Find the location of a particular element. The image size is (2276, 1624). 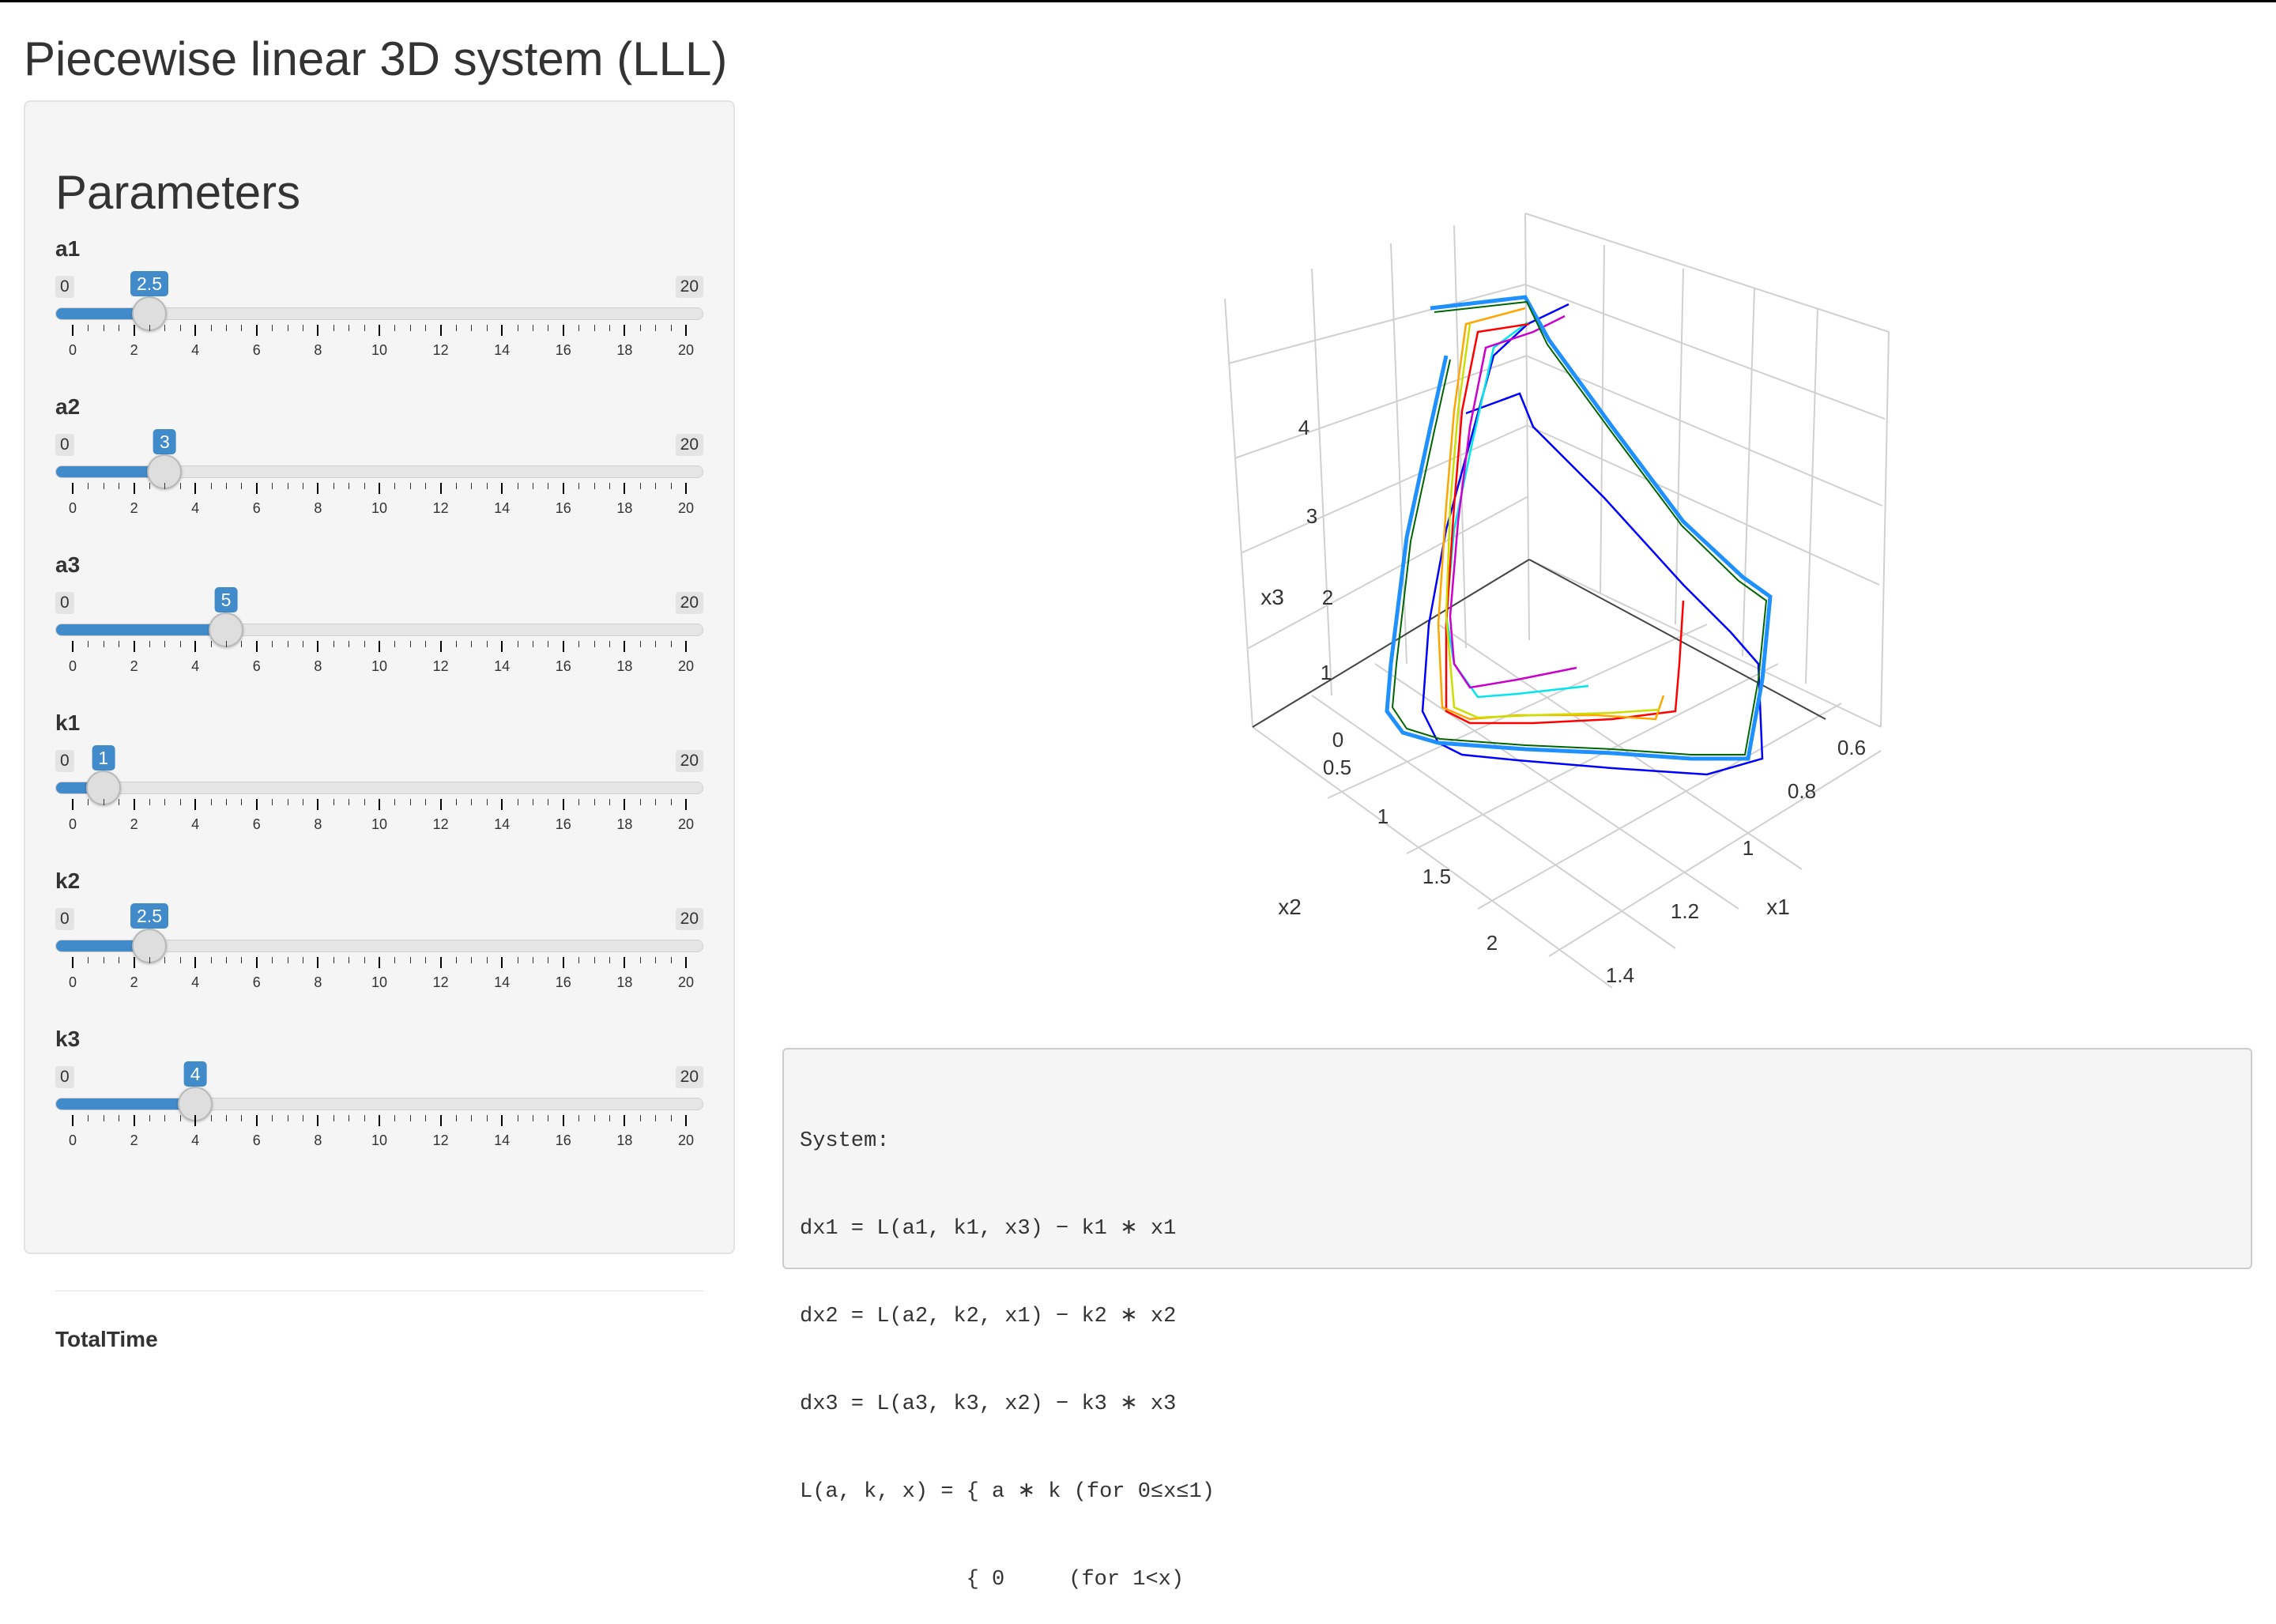

axis-x2-zero is located at coordinates (1391, 643).